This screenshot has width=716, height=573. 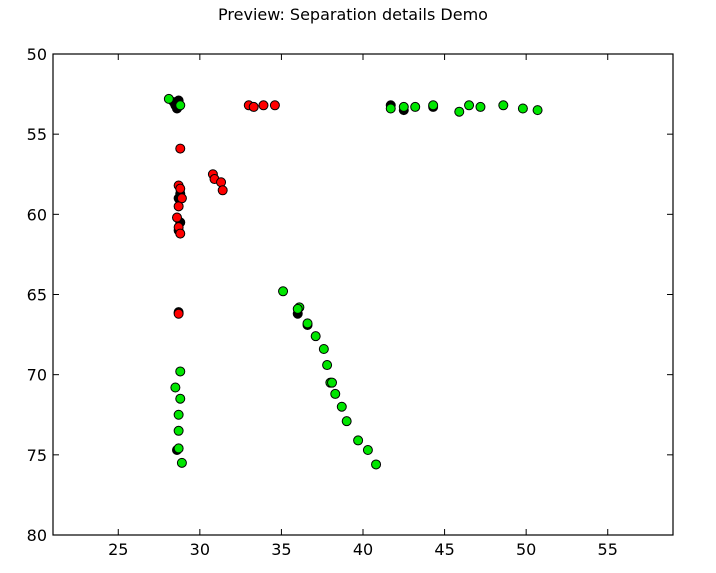 What do you see at coordinates (118, 549) in the screenshot?
I see `x-tick-label: 25` at bounding box center [118, 549].